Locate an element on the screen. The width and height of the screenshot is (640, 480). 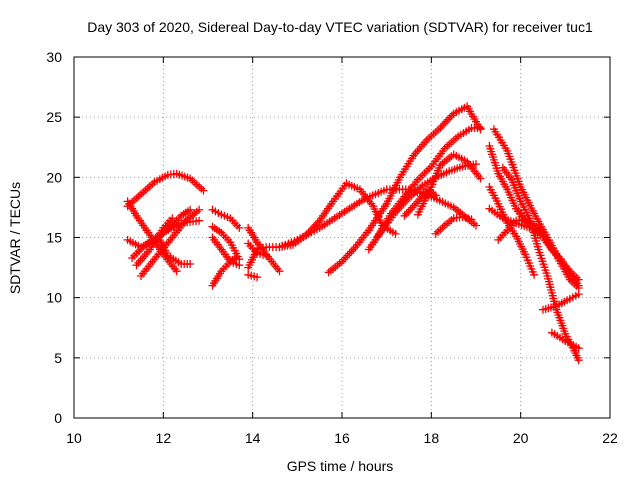
x-tick-label: 10 is located at coordinates (74, 438).